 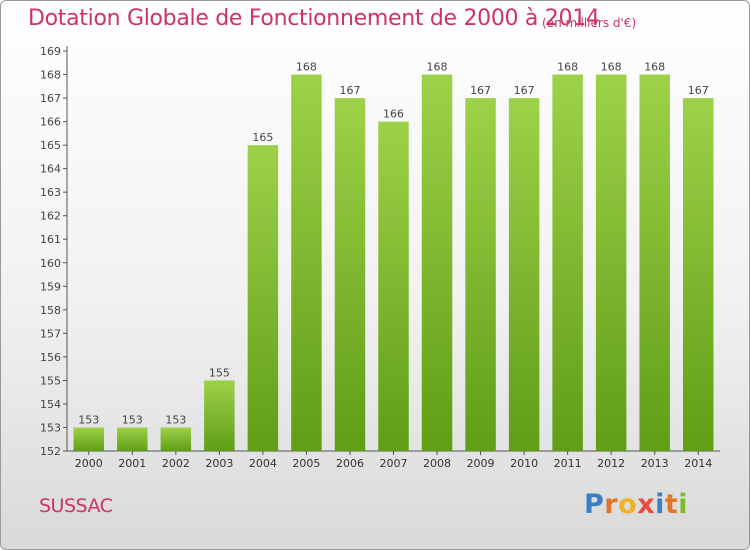 I want to click on y-tick-label: 163, so click(x=50, y=192).